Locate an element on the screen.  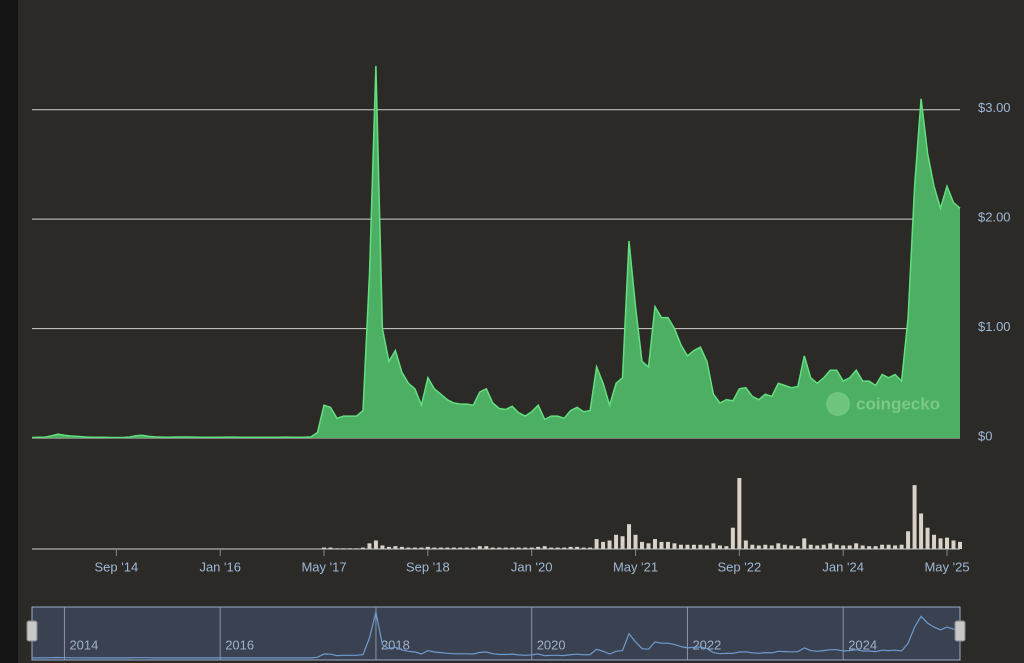
y-tick-label: $1.00 is located at coordinates (994, 326).